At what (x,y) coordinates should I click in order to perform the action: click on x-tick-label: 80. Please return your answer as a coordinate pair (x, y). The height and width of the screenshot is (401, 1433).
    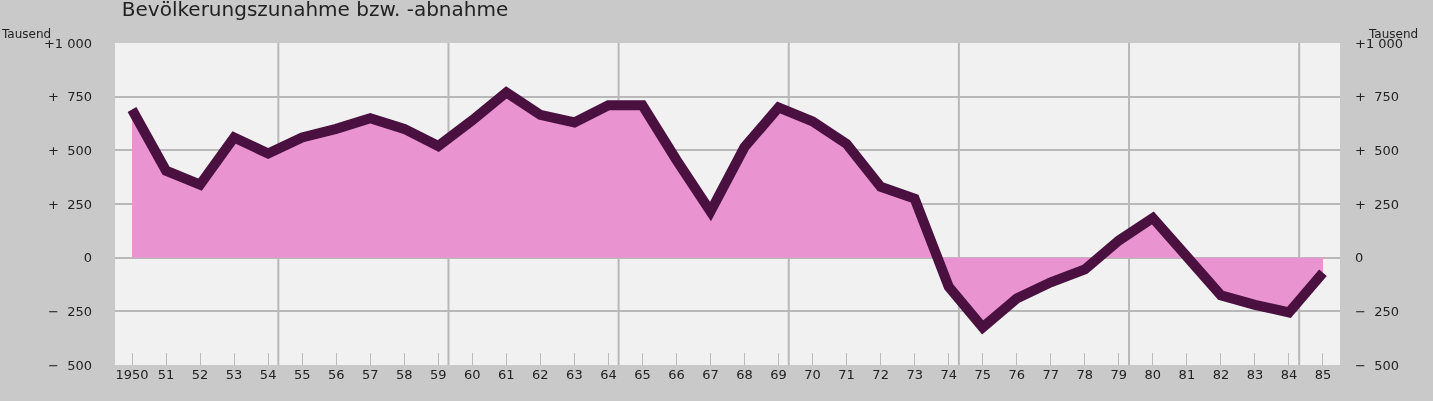
    Looking at the image, I should click on (1153, 374).